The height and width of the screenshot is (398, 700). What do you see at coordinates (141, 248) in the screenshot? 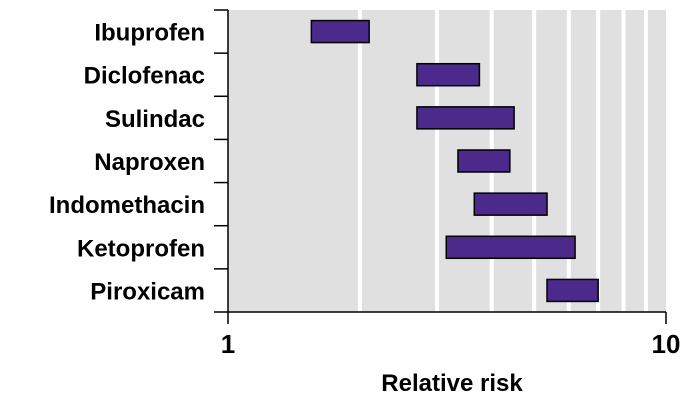
I see `category-label: Ketoprofen` at bounding box center [141, 248].